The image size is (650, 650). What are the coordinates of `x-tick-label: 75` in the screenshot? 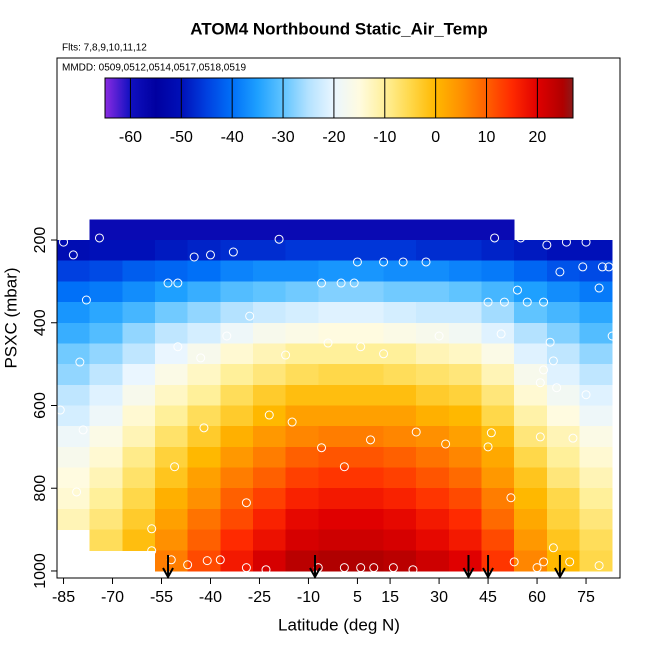 It's located at (586, 597).